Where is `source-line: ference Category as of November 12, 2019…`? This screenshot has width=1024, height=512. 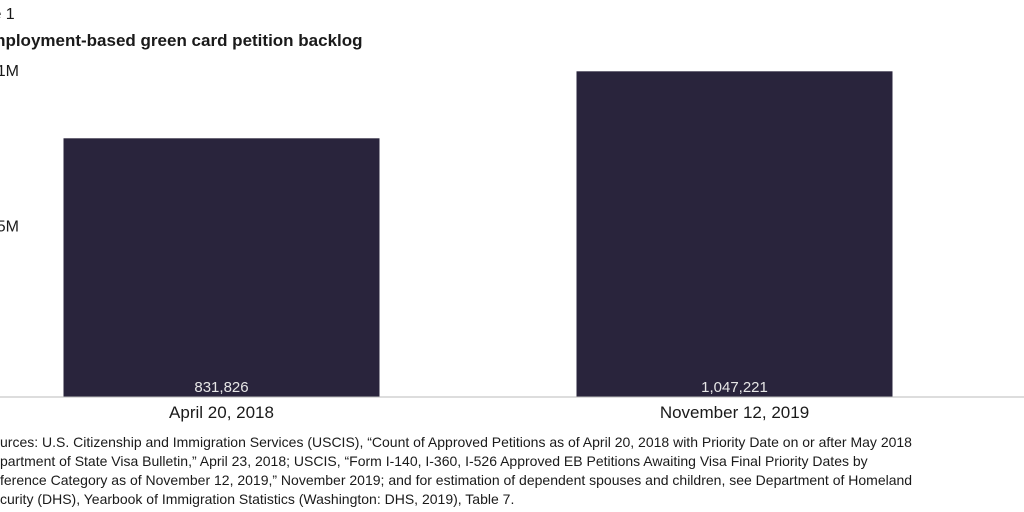 source-line: ference Category as of November 12, 2019… is located at coordinates (456, 480).